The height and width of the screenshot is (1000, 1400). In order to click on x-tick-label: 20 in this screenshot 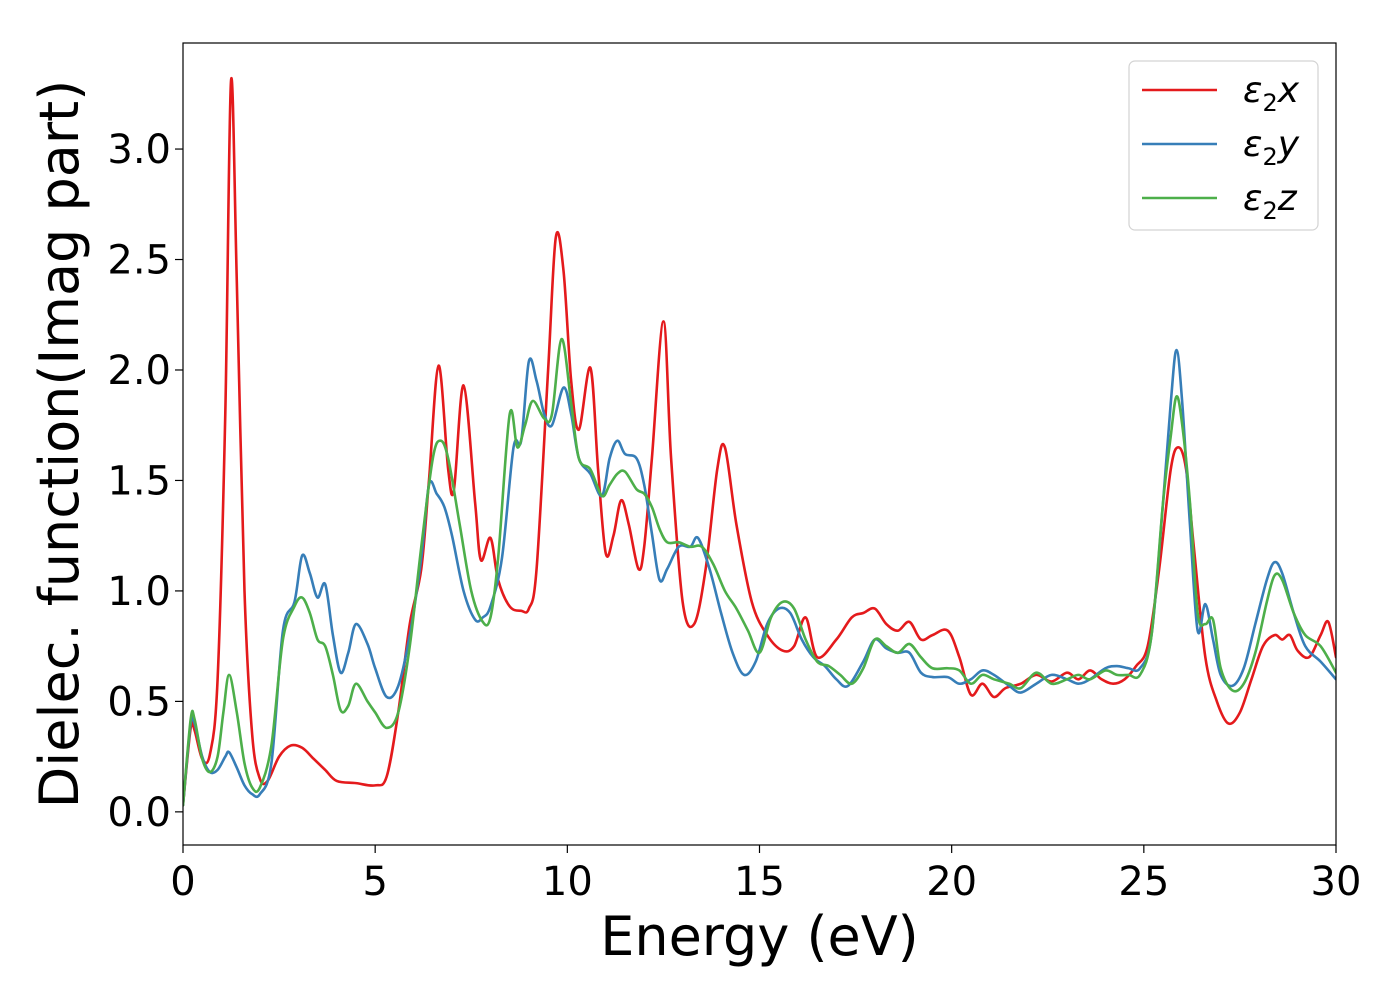, I will do `click(951, 882)`.